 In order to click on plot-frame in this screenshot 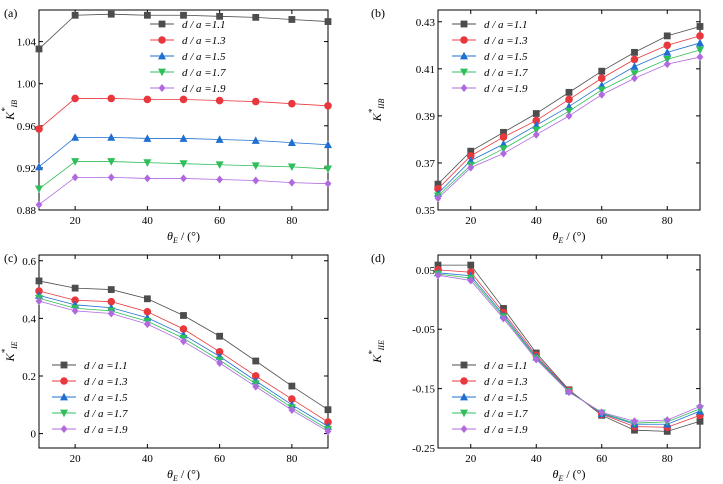, I will do `click(569, 351)`.